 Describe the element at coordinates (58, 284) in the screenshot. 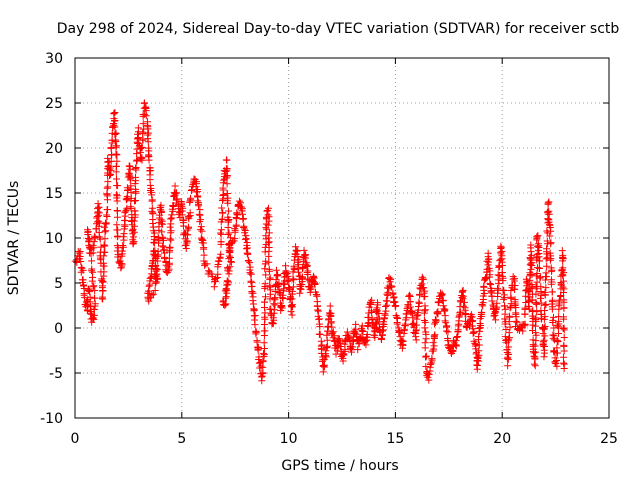

I see `y-tick-label: 5` at that location.